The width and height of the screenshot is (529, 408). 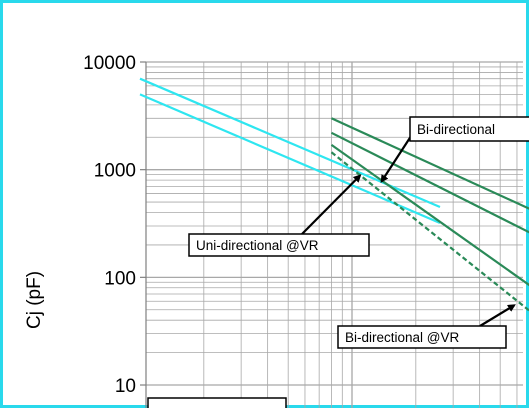 I want to click on annotation-text-2: Uni-directional @VR, so click(x=257, y=245).